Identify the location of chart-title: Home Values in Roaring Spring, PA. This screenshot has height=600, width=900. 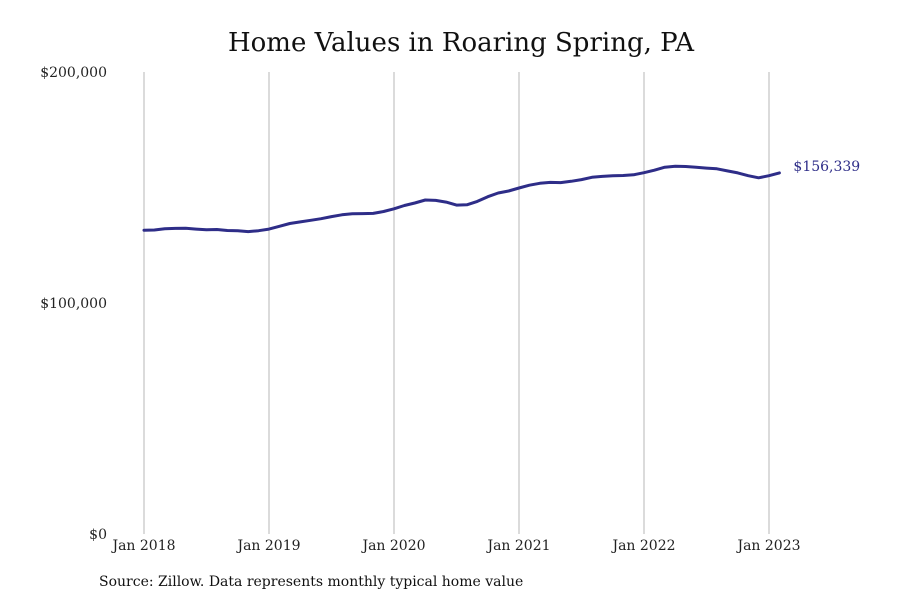
(461, 43).